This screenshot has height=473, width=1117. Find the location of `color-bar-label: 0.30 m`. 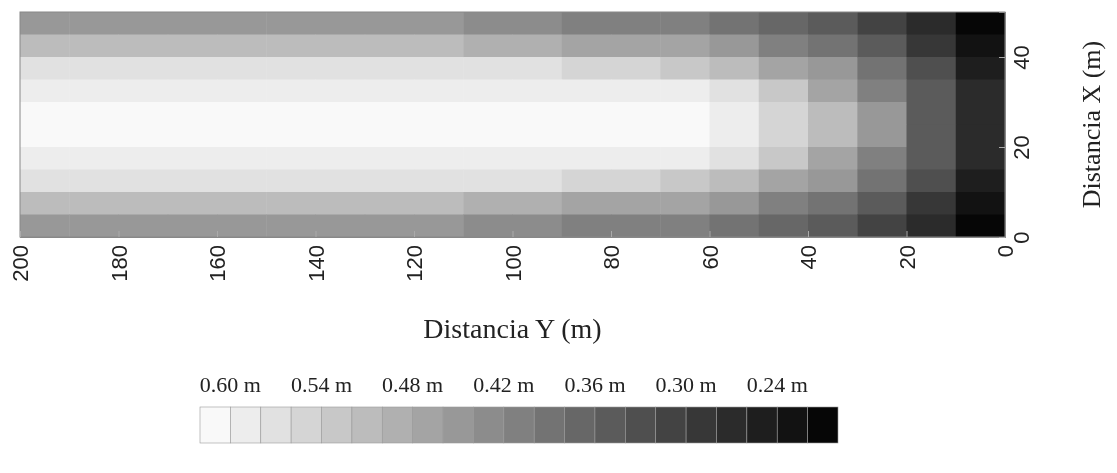

color-bar-label: 0.30 m is located at coordinates (686, 384).